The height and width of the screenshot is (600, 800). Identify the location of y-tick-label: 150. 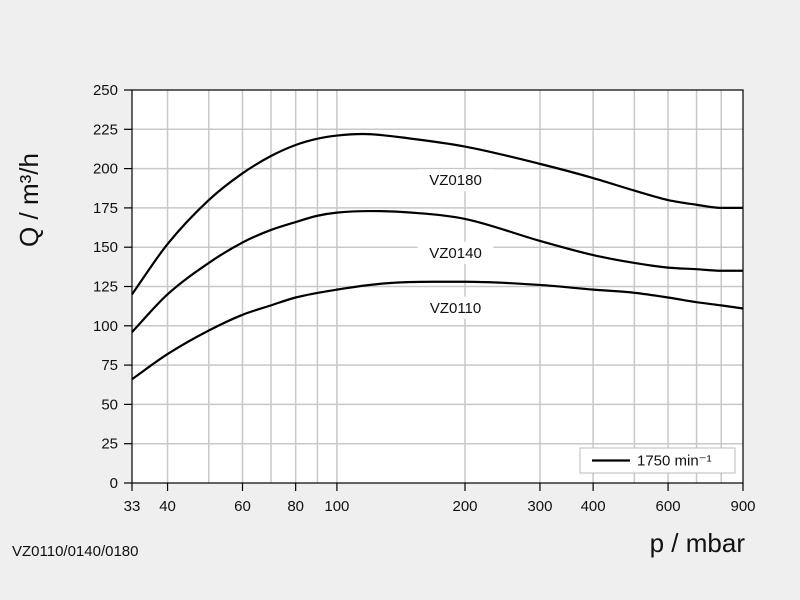
(105, 247).